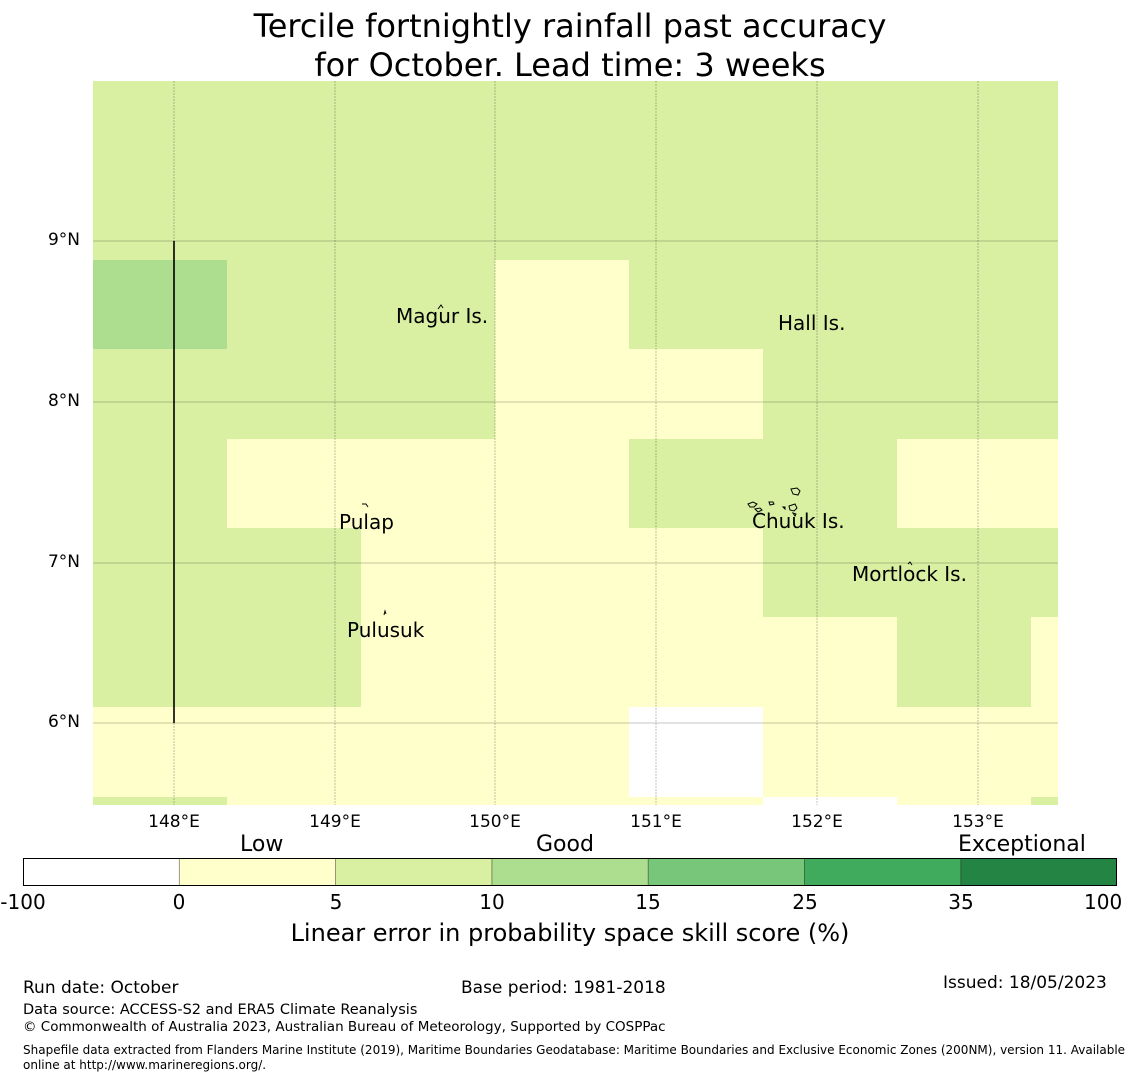  Describe the element at coordinates (909, 574) in the screenshot. I see `island-label-mortlock: Mortlock Is.` at that location.